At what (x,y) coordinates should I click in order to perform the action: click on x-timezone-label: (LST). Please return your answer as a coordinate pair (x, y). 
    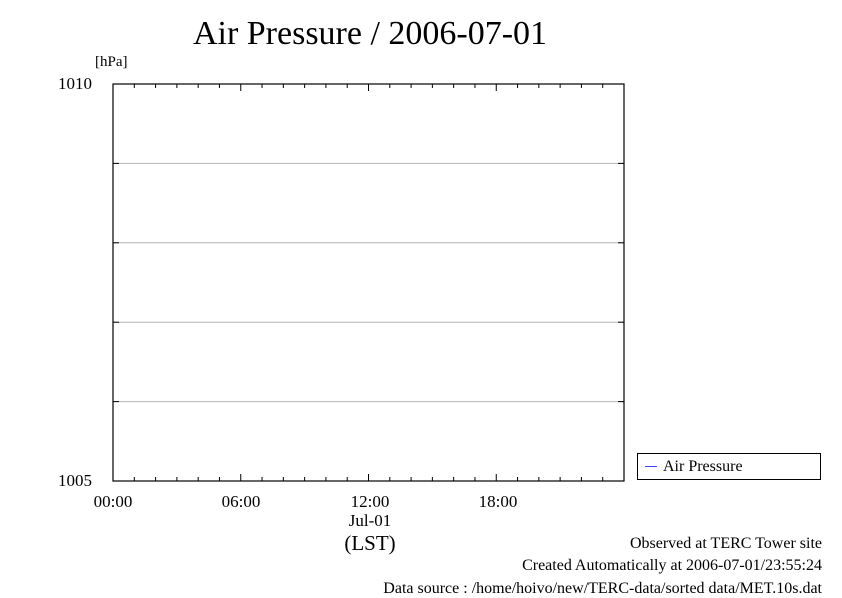
    Looking at the image, I should click on (370, 543).